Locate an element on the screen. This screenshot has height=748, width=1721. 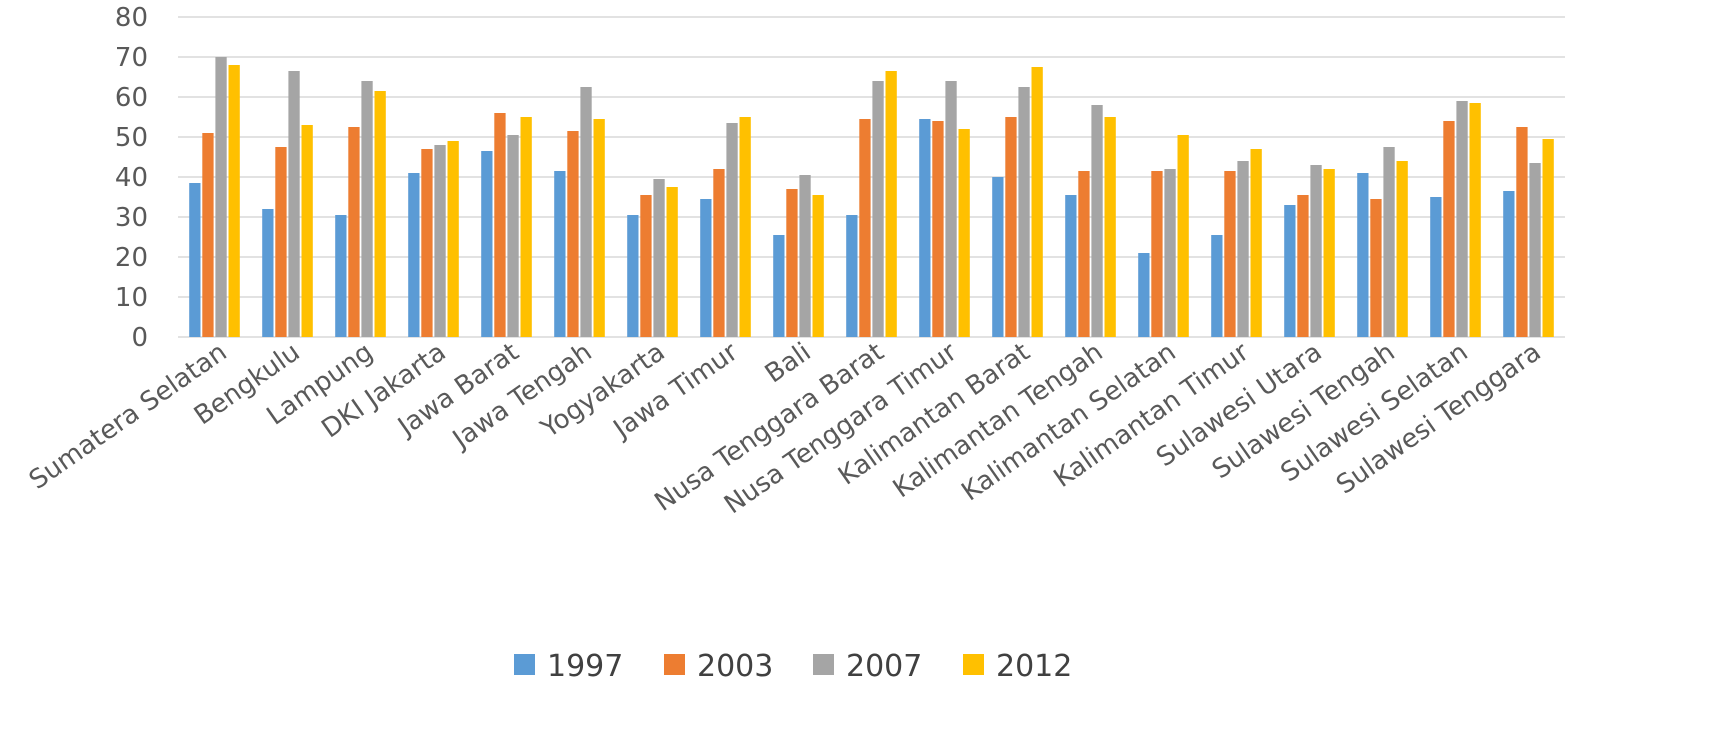
bar-2003-kalimantan-timur is located at coordinates (1230, 254).